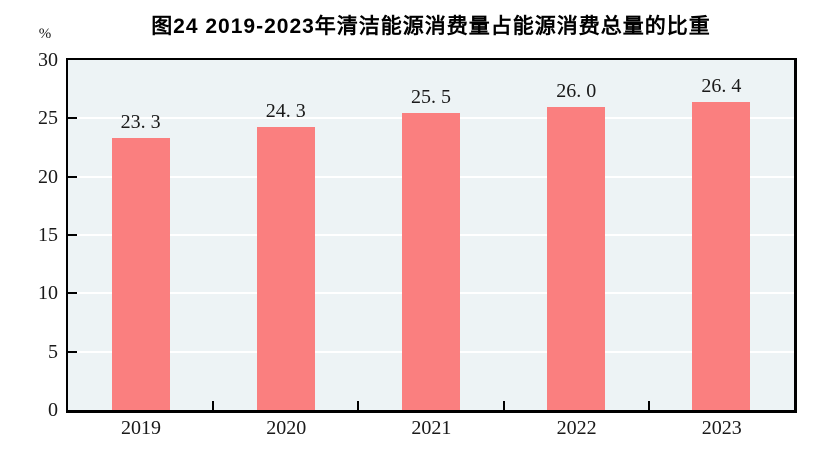 This screenshot has width=830, height=464. What do you see at coordinates (48, 235) in the screenshot?
I see `y-axis-label-15: 15` at bounding box center [48, 235].